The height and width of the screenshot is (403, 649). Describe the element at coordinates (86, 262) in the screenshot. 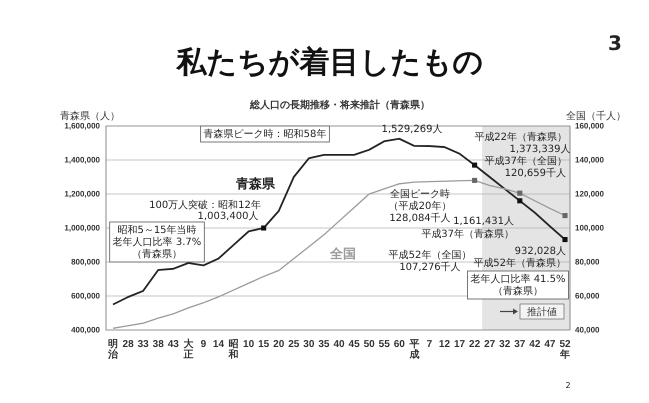

I see `y-tick-label: 800,000` at that location.